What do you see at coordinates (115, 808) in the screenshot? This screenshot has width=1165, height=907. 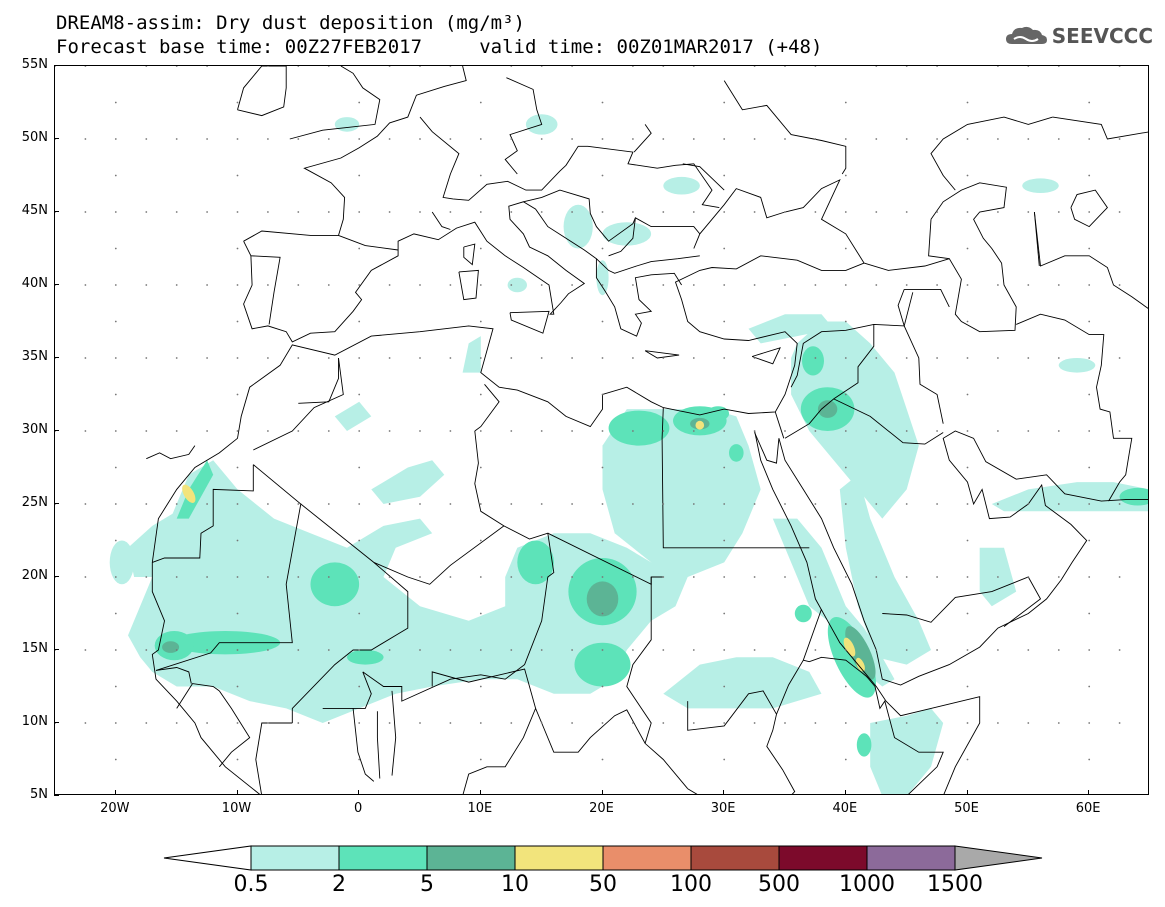 I see `lon-tick-label: 20W` at bounding box center [115, 808].